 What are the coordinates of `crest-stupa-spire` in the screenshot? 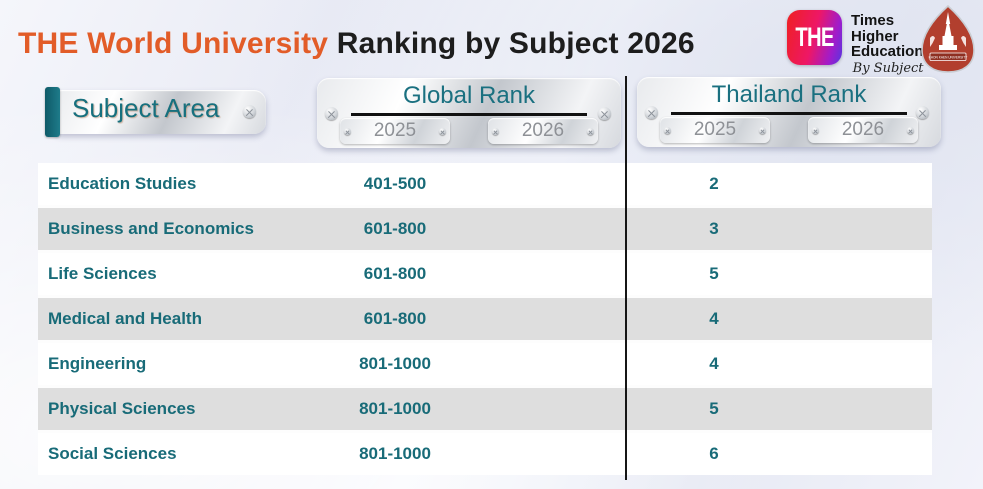 It's located at (948, 24).